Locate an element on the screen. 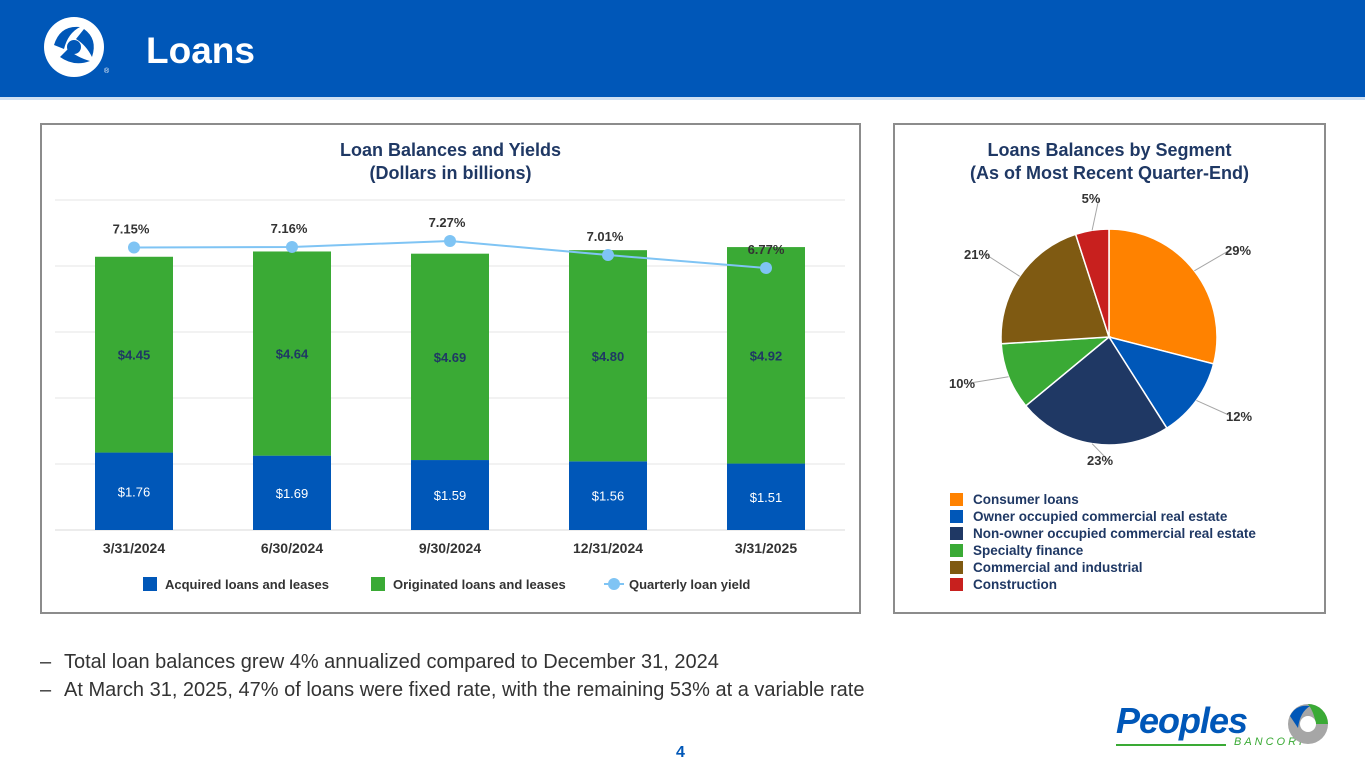 This screenshot has height=768, width=1365. bar-label-acquired: $1.56 is located at coordinates (608, 496).